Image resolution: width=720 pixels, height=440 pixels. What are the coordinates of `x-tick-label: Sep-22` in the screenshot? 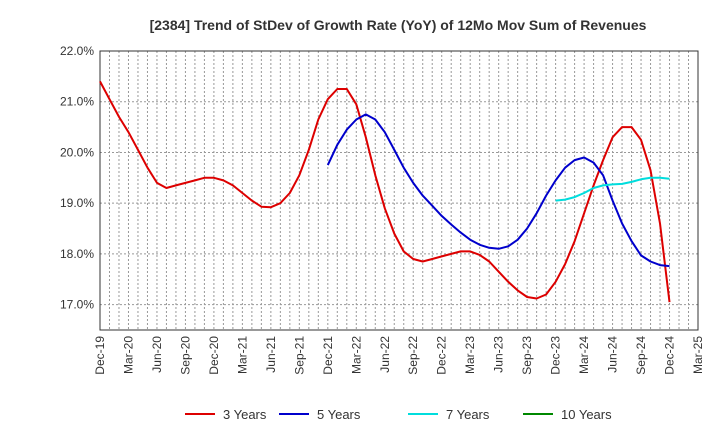 It's located at (413, 355).